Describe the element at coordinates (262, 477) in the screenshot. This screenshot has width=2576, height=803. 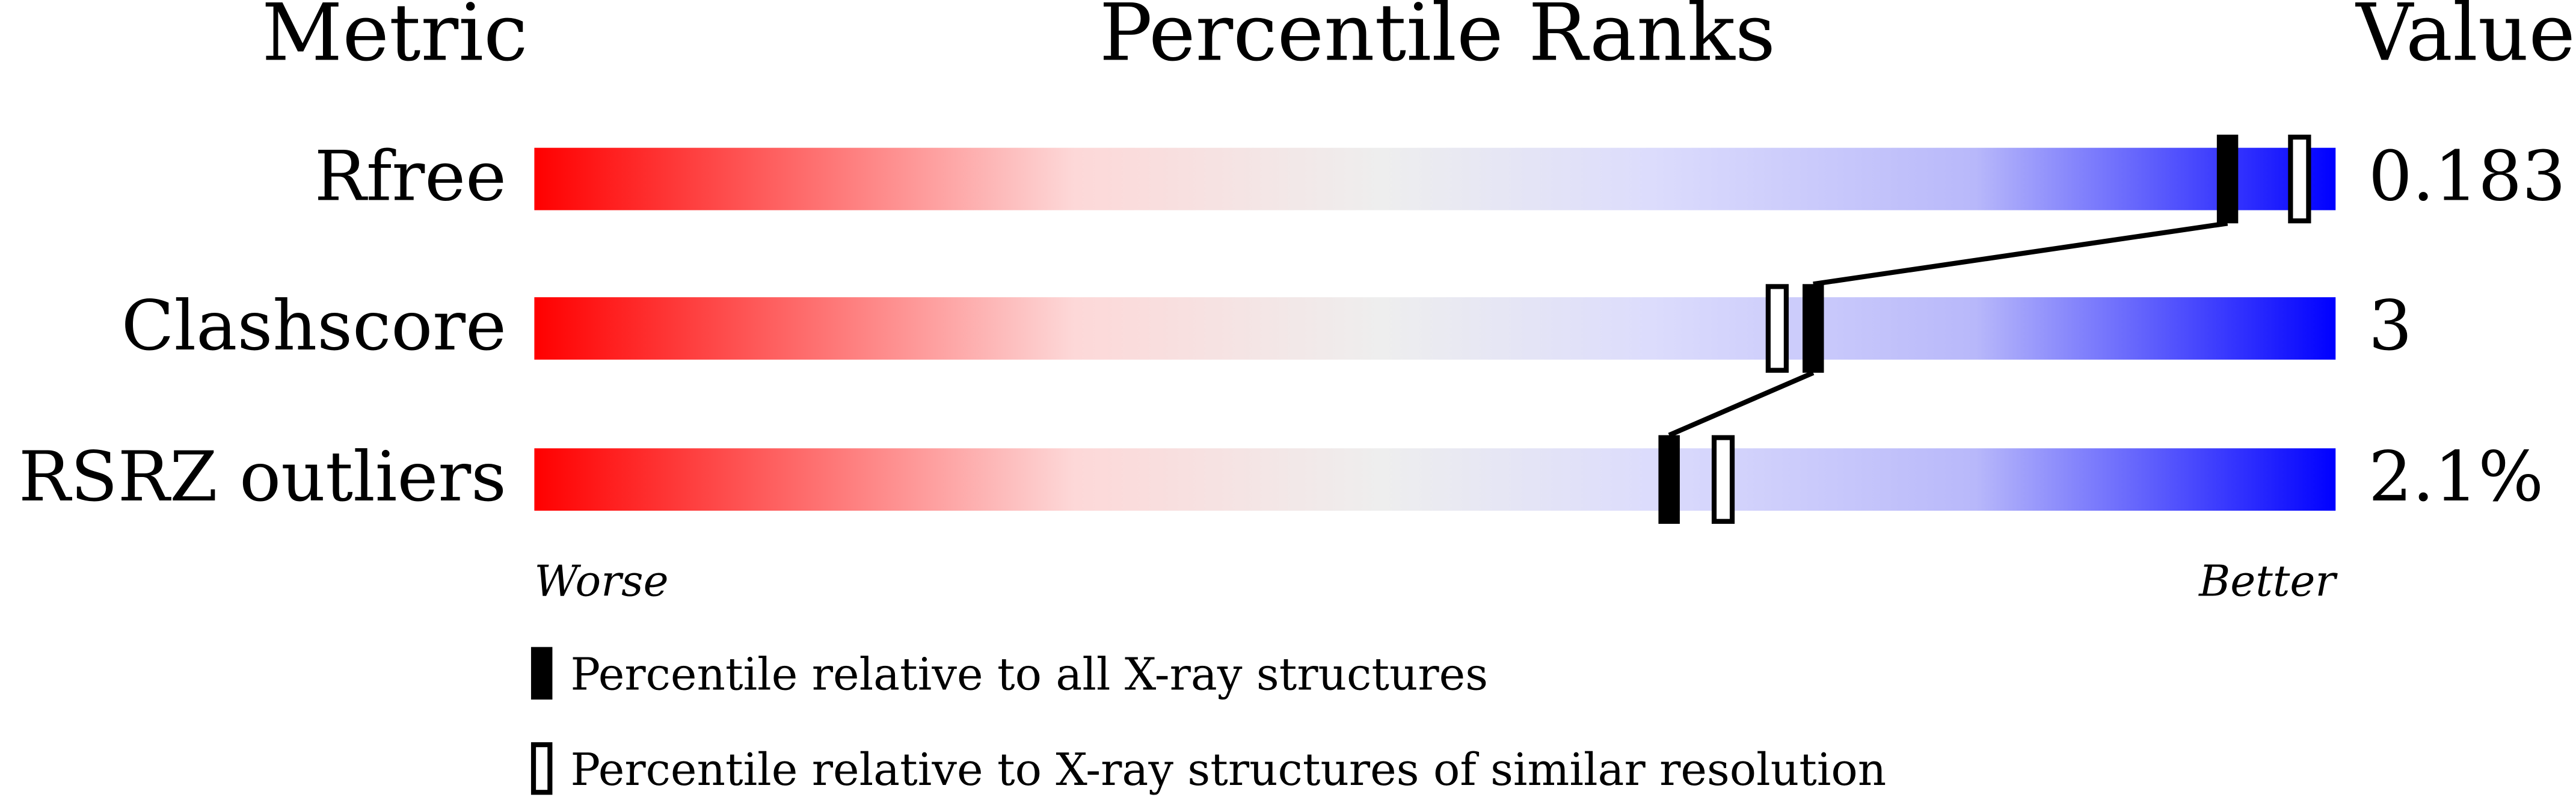
I see `metric-label: RSRZ outliers` at that location.